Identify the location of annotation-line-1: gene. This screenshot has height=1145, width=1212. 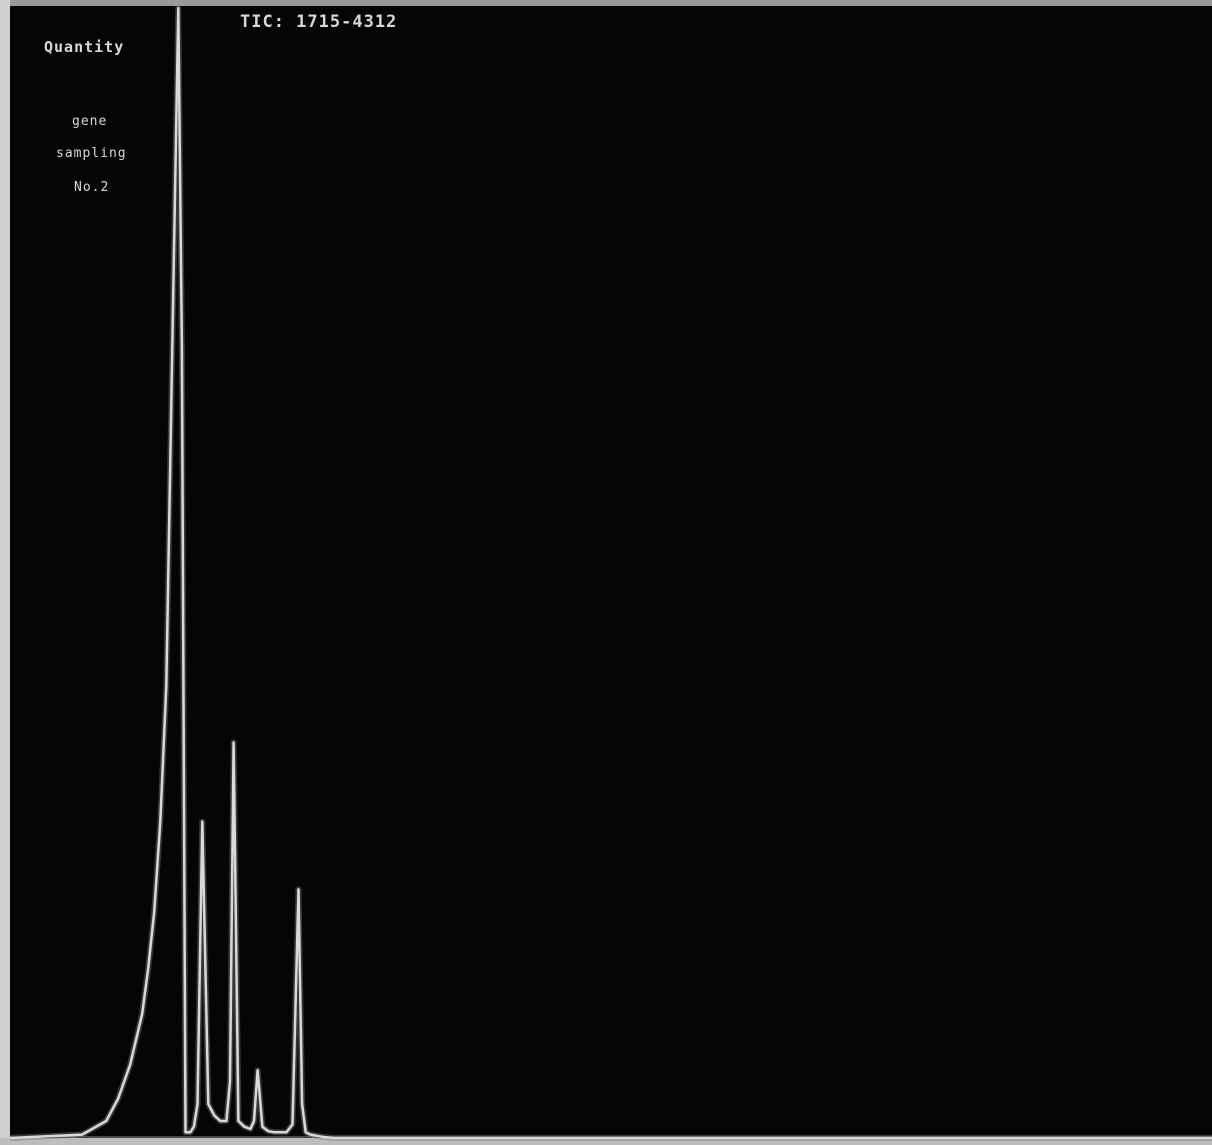
(90, 121).